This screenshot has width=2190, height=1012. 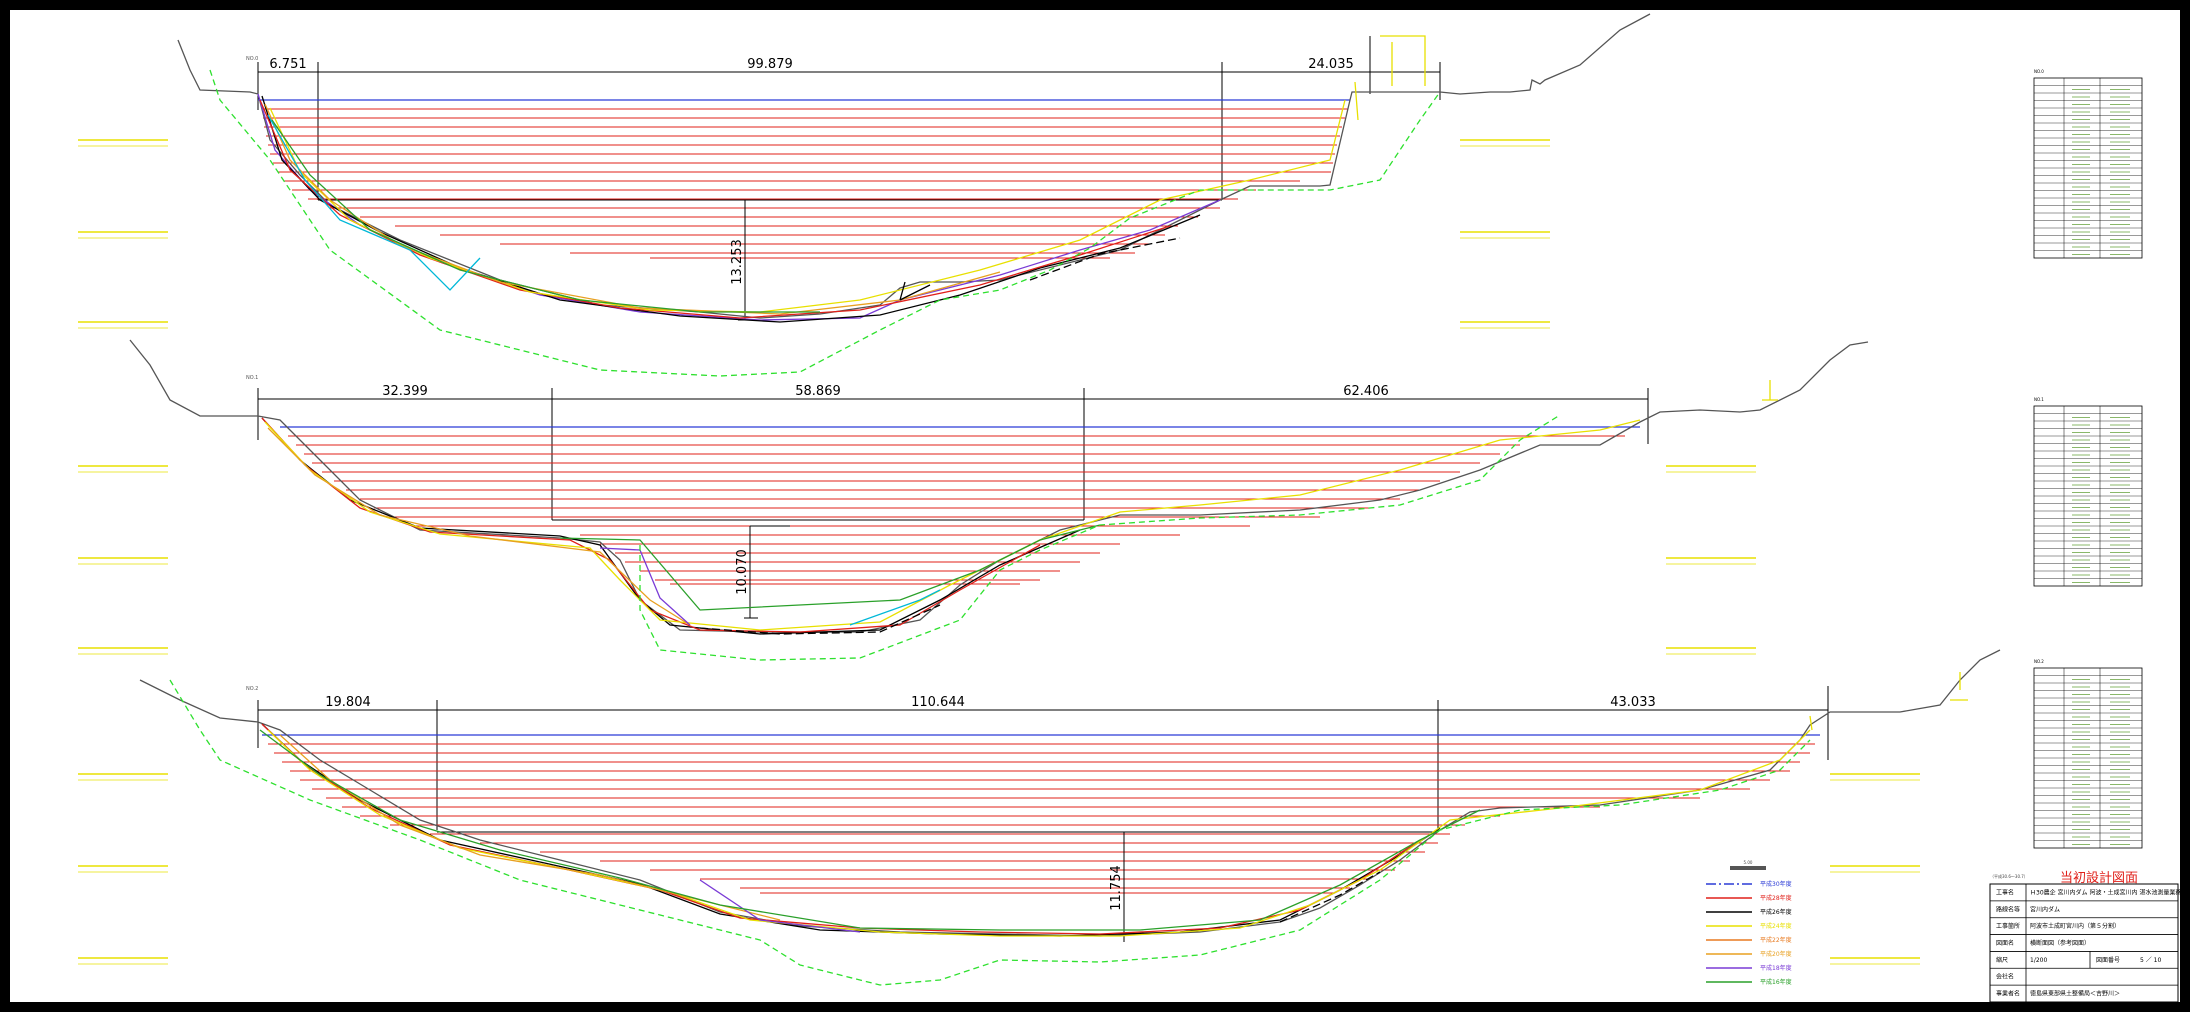 I want to click on title-block-row-label: 工事箇所, so click(x=2008, y=926).